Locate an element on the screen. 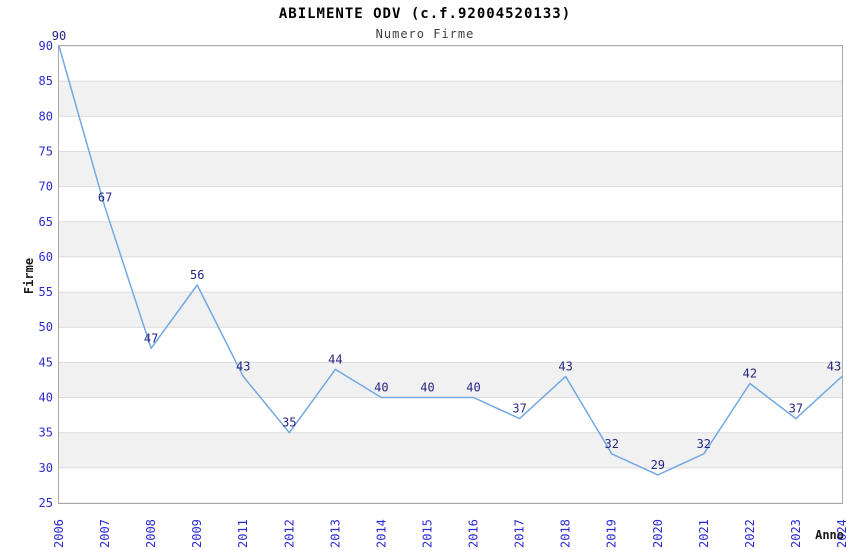  y-tick-label: 50 is located at coordinates (46, 327).